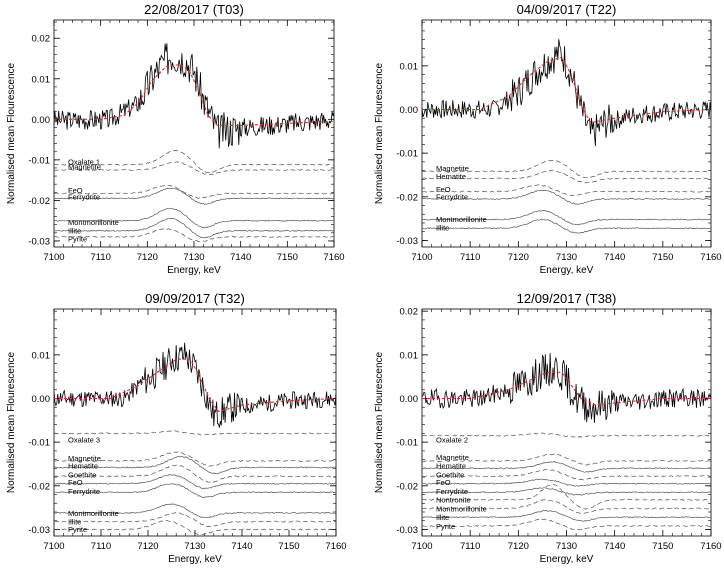 This screenshot has height=568, width=724. What do you see at coordinates (567, 9) in the screenshot?
I see `chart-title: 04/09/2017 (T22)` at bounding box center [567, 9].